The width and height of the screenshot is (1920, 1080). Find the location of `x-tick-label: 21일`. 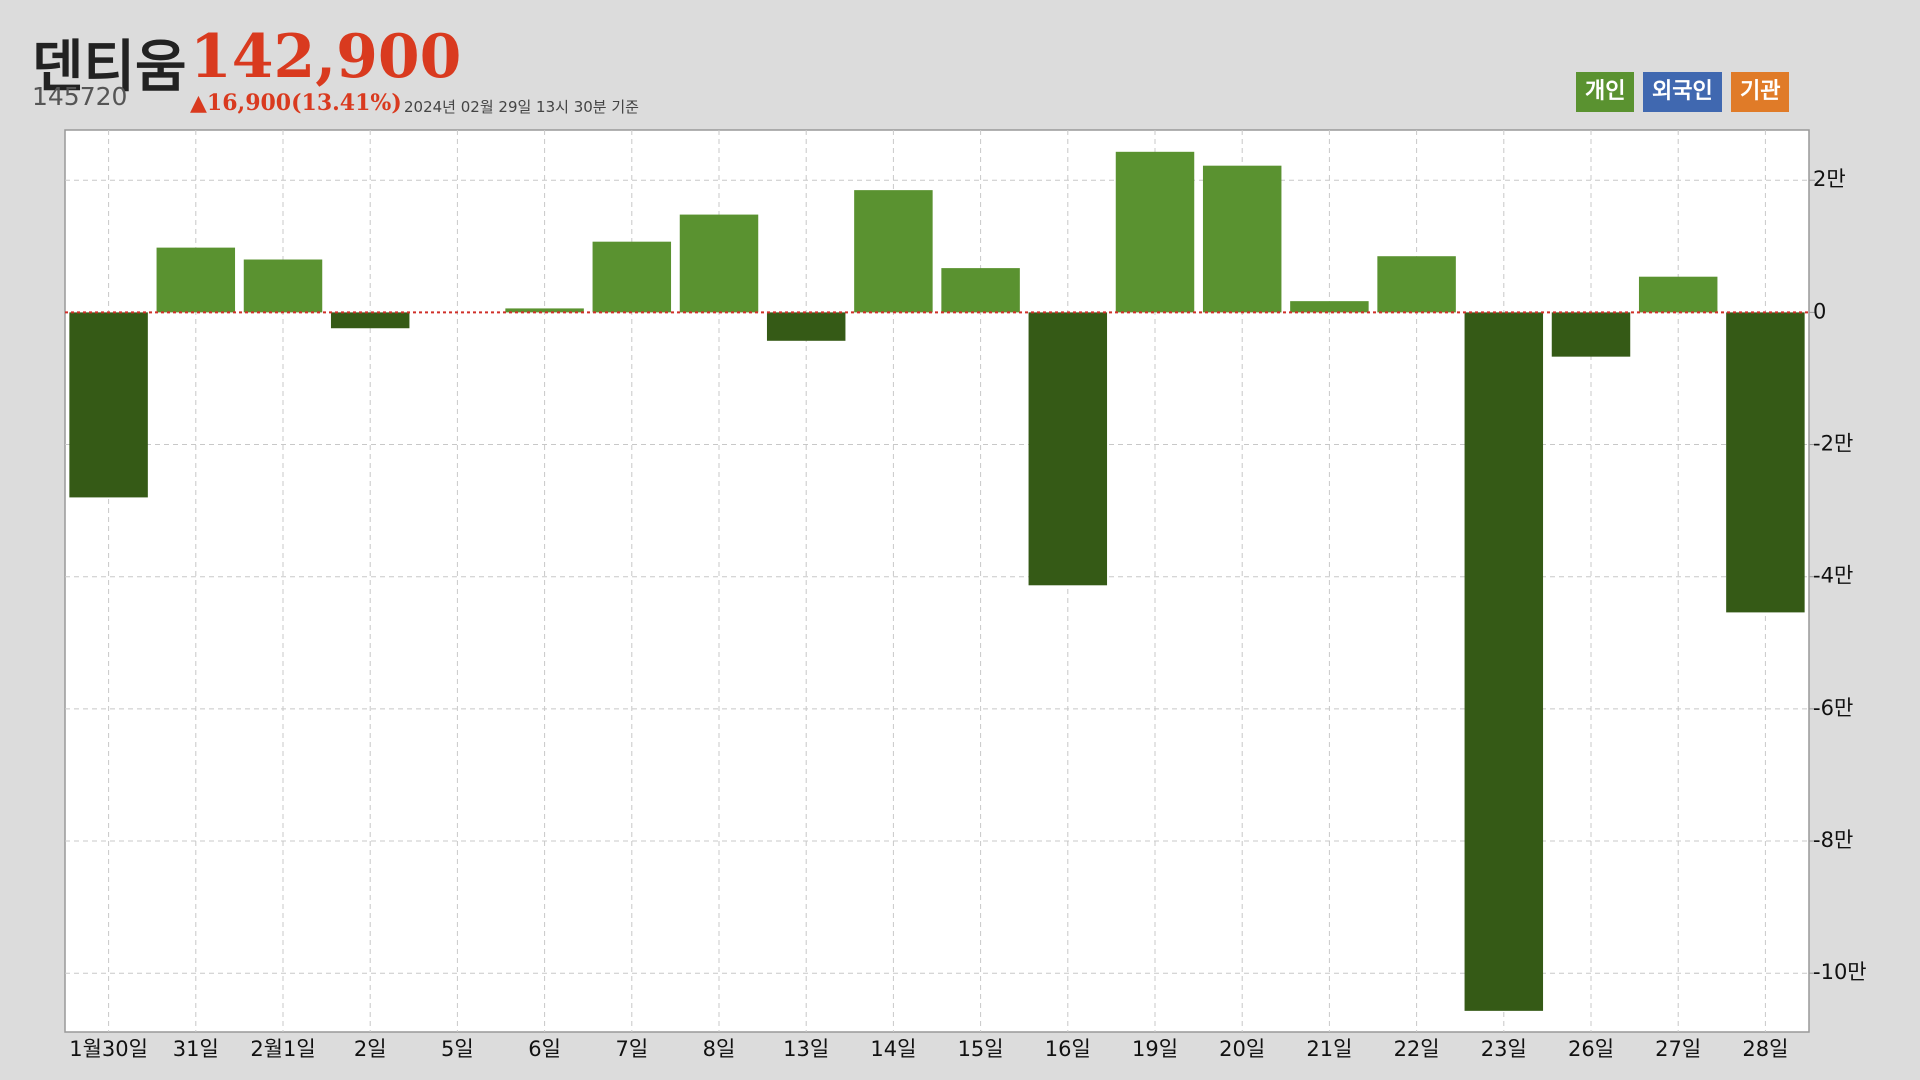

x-tick-label: 21일 is located at coordinates (1329, 1049).